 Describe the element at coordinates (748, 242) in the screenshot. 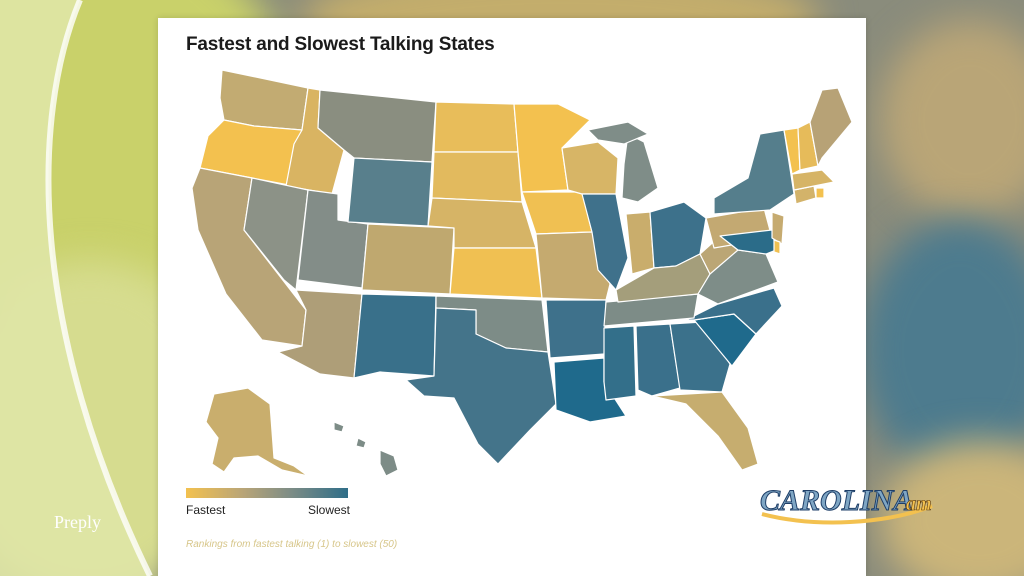

I see `state-maryland` at that location.